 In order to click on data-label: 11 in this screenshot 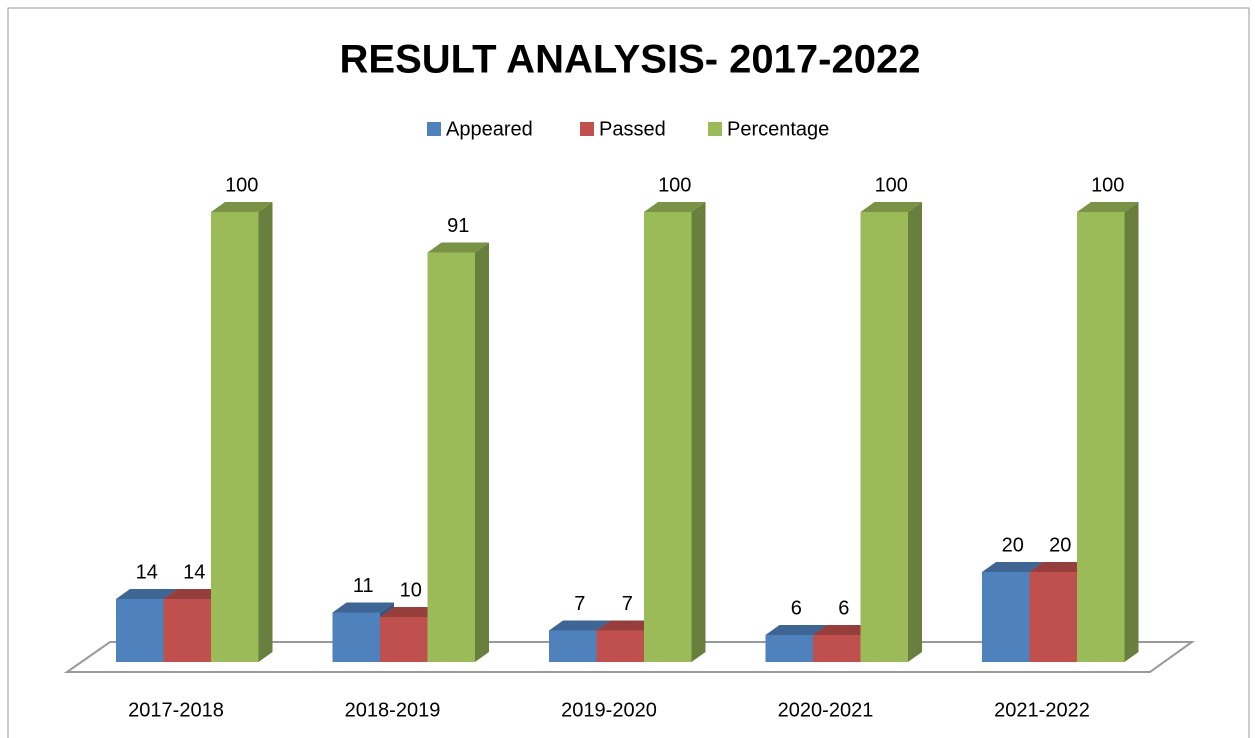, I will do `click(363, 586)`.